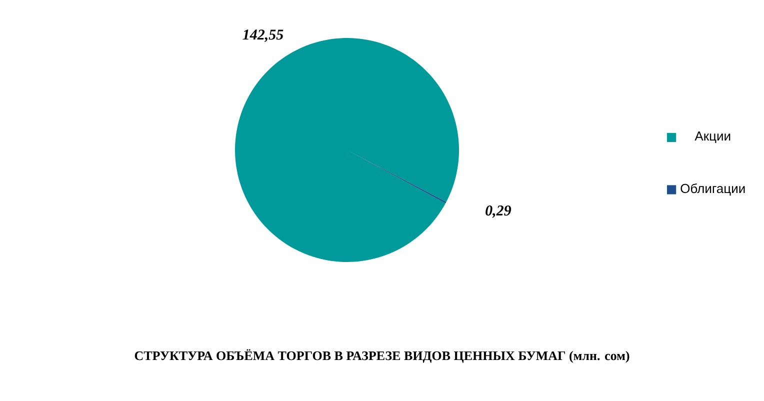 This screenshot has height=401, width=764. Describe the element at coordinates (712, 189) in the screenshot. I see `legend-label: Облигации` at that location.